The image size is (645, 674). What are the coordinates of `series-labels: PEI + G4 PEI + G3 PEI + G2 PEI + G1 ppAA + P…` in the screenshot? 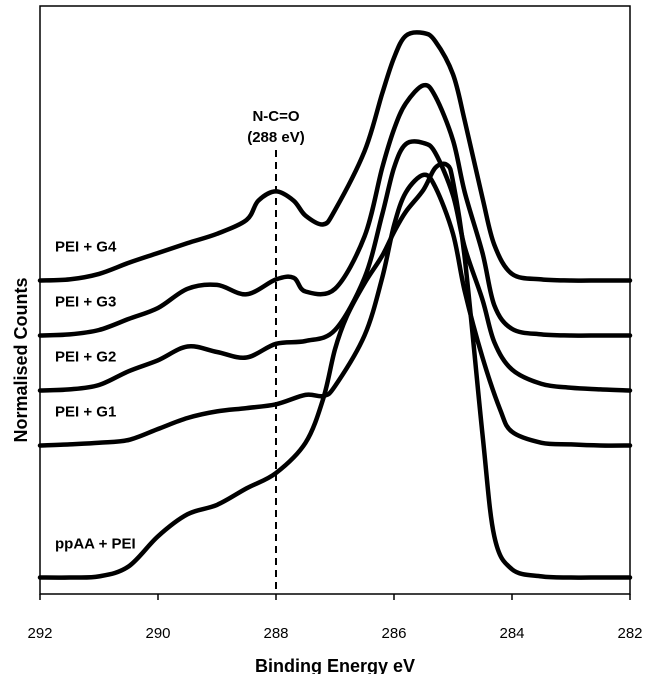 It's located at (95, 396).